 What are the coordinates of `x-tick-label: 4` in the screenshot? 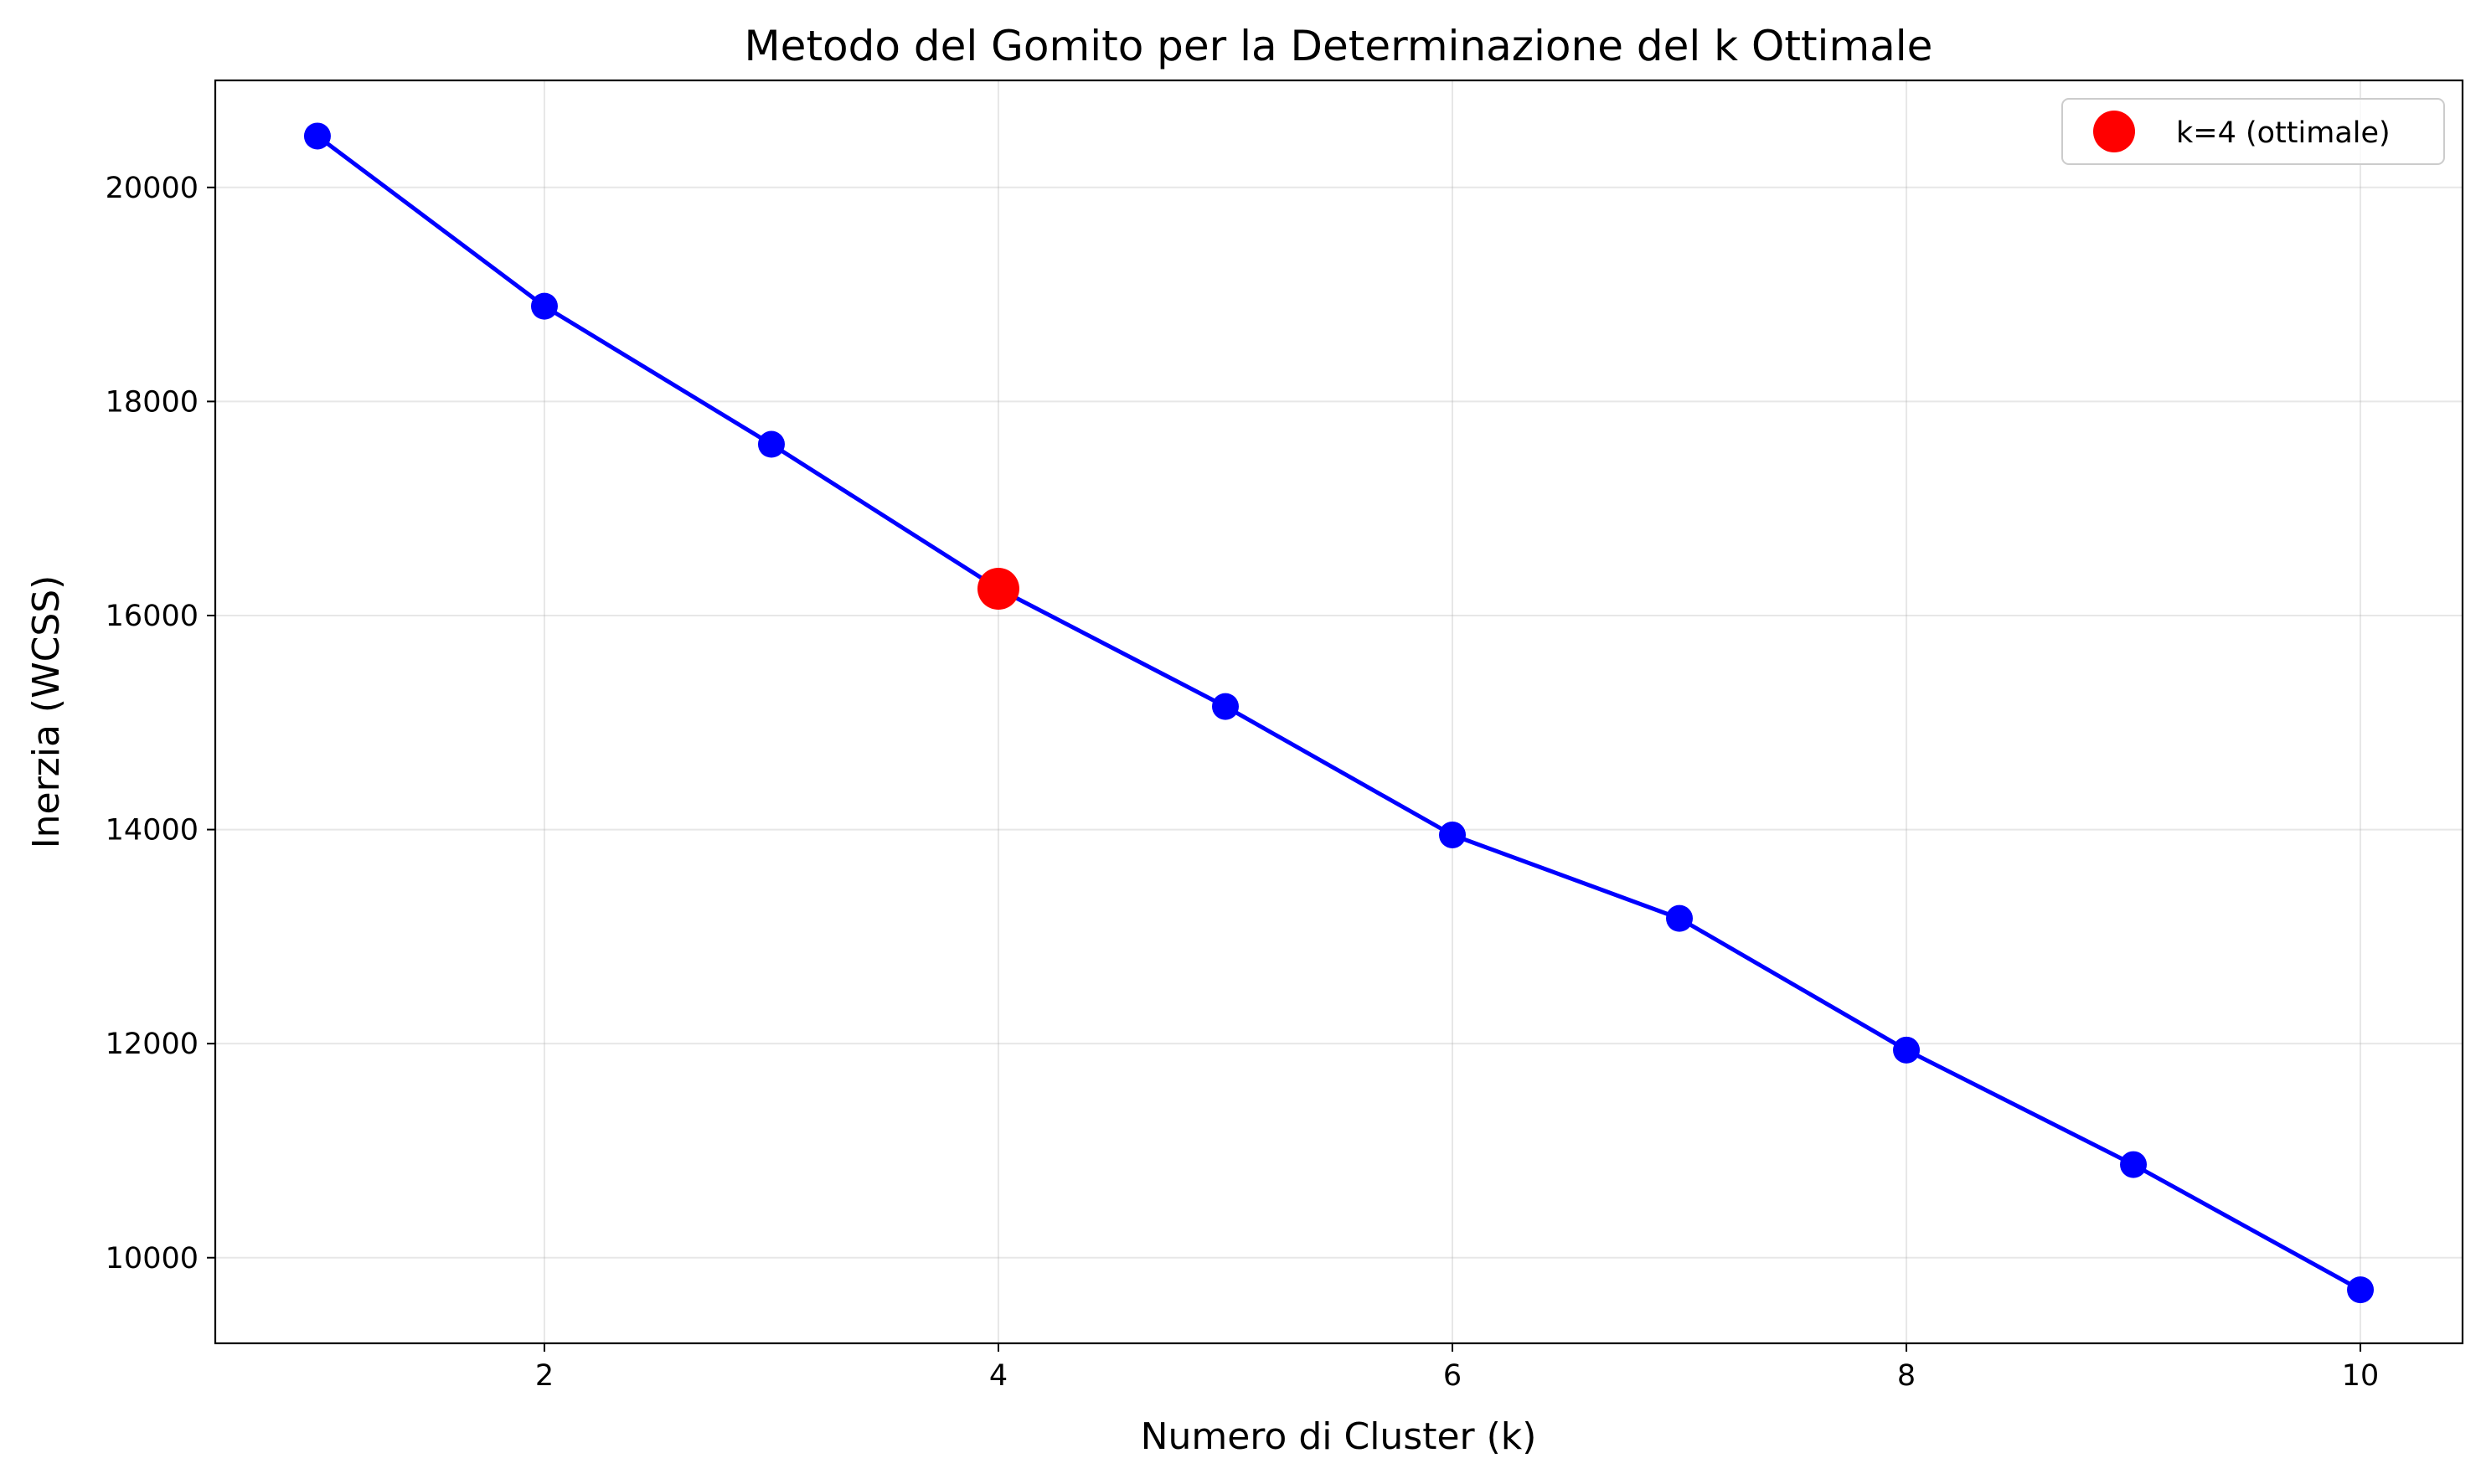 It's located at (999, 1376).